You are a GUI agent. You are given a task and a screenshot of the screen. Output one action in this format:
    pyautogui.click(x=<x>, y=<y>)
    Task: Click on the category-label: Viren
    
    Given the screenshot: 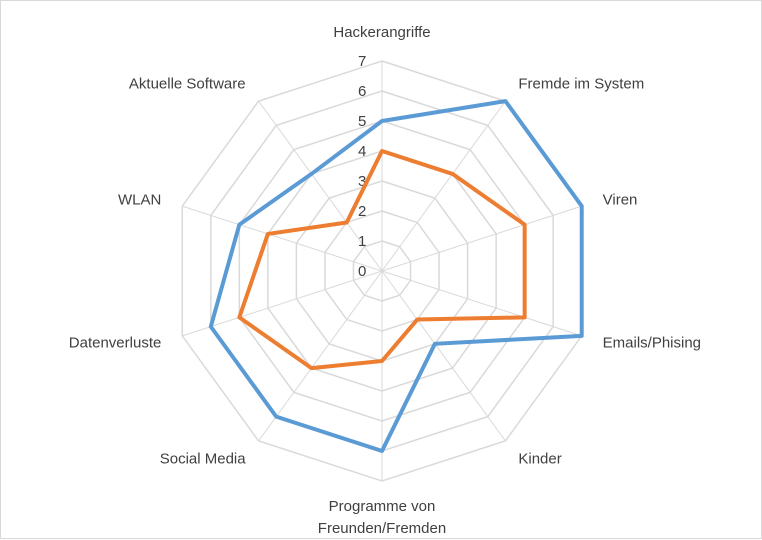 What is the action you would take?
    pyautogui.click(x=620, y=199)
    